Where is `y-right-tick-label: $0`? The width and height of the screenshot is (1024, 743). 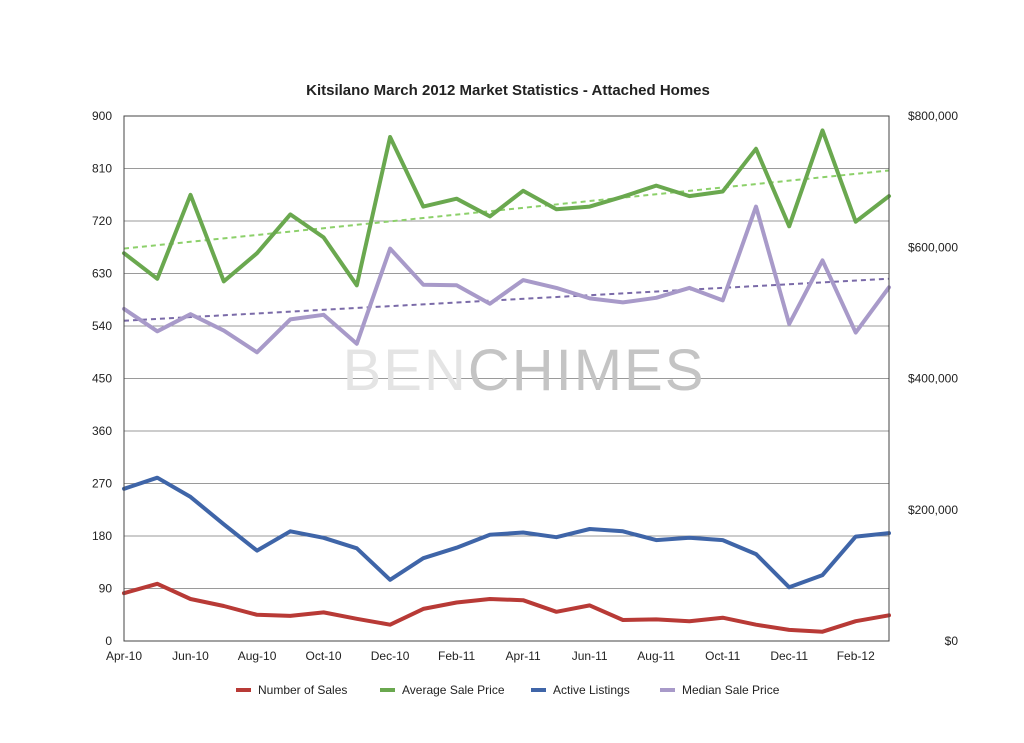
y-right-tick-label: $0 is located at coordinates (952, 641).